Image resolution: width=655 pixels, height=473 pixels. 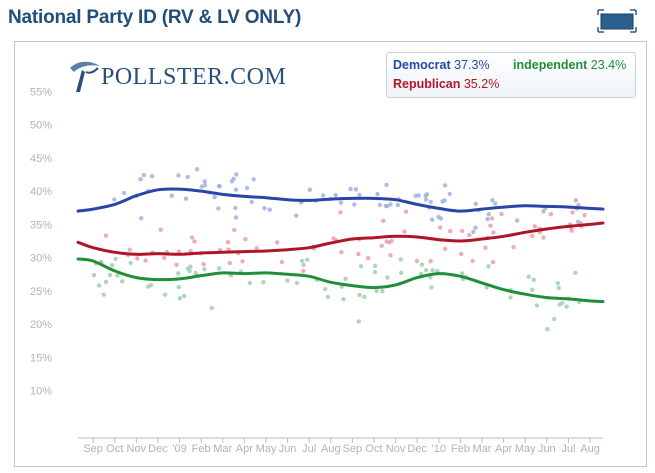 What do you see at coordinates (340, 200) in the screenshot?
I see `trend-line-democrat` at bounding box center [340, 200].